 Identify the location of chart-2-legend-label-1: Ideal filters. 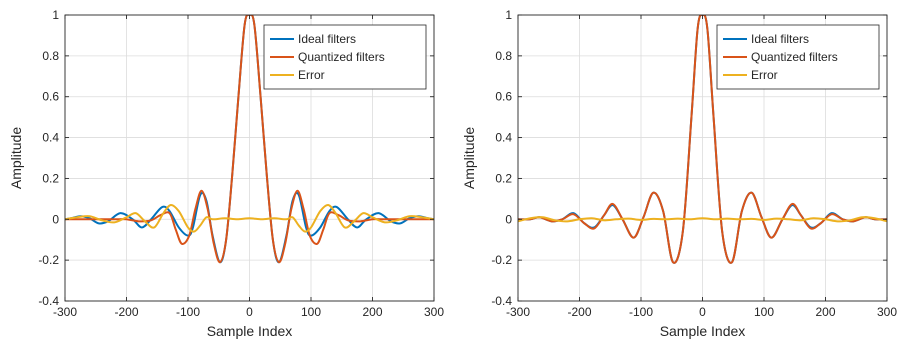
(780, 39).